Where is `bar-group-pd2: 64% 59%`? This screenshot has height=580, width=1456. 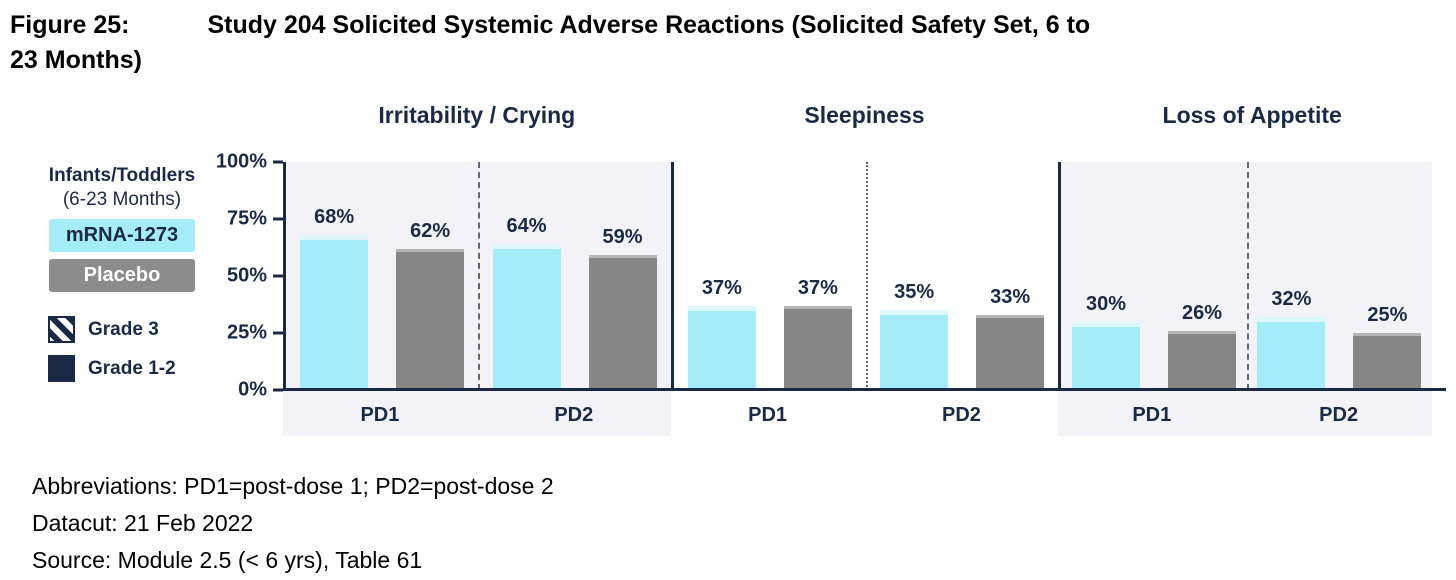
bar-group-pd2: 64% 59% is located at coordinates (574, 276).